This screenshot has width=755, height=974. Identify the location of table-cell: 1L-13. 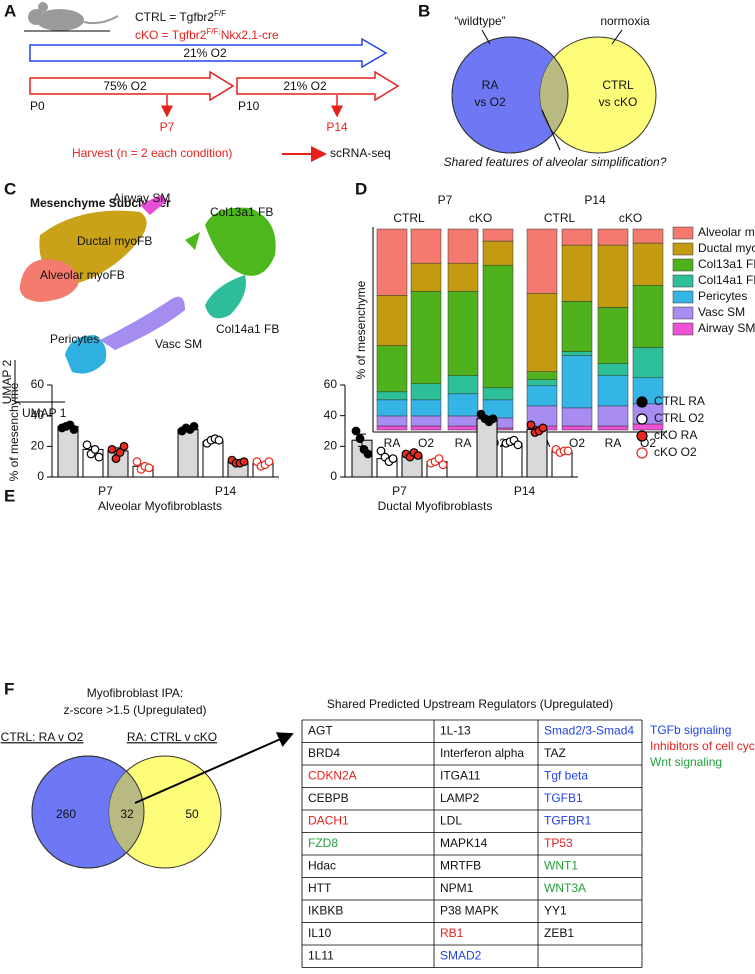
(455, 730).